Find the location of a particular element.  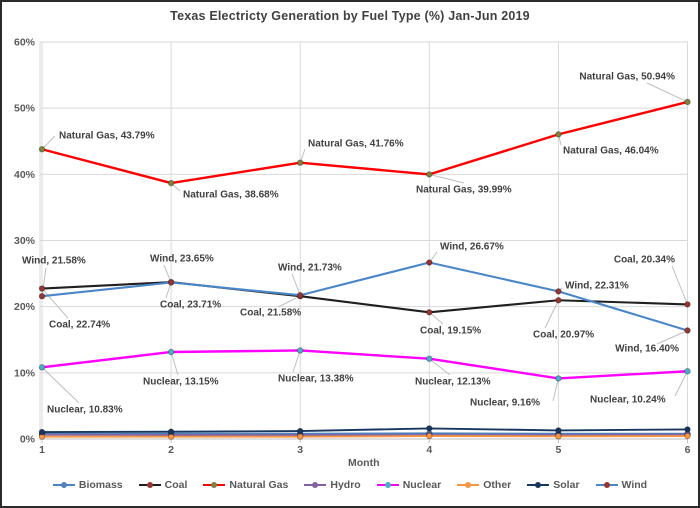

series-line-wind is located at coordinates (364, 296).